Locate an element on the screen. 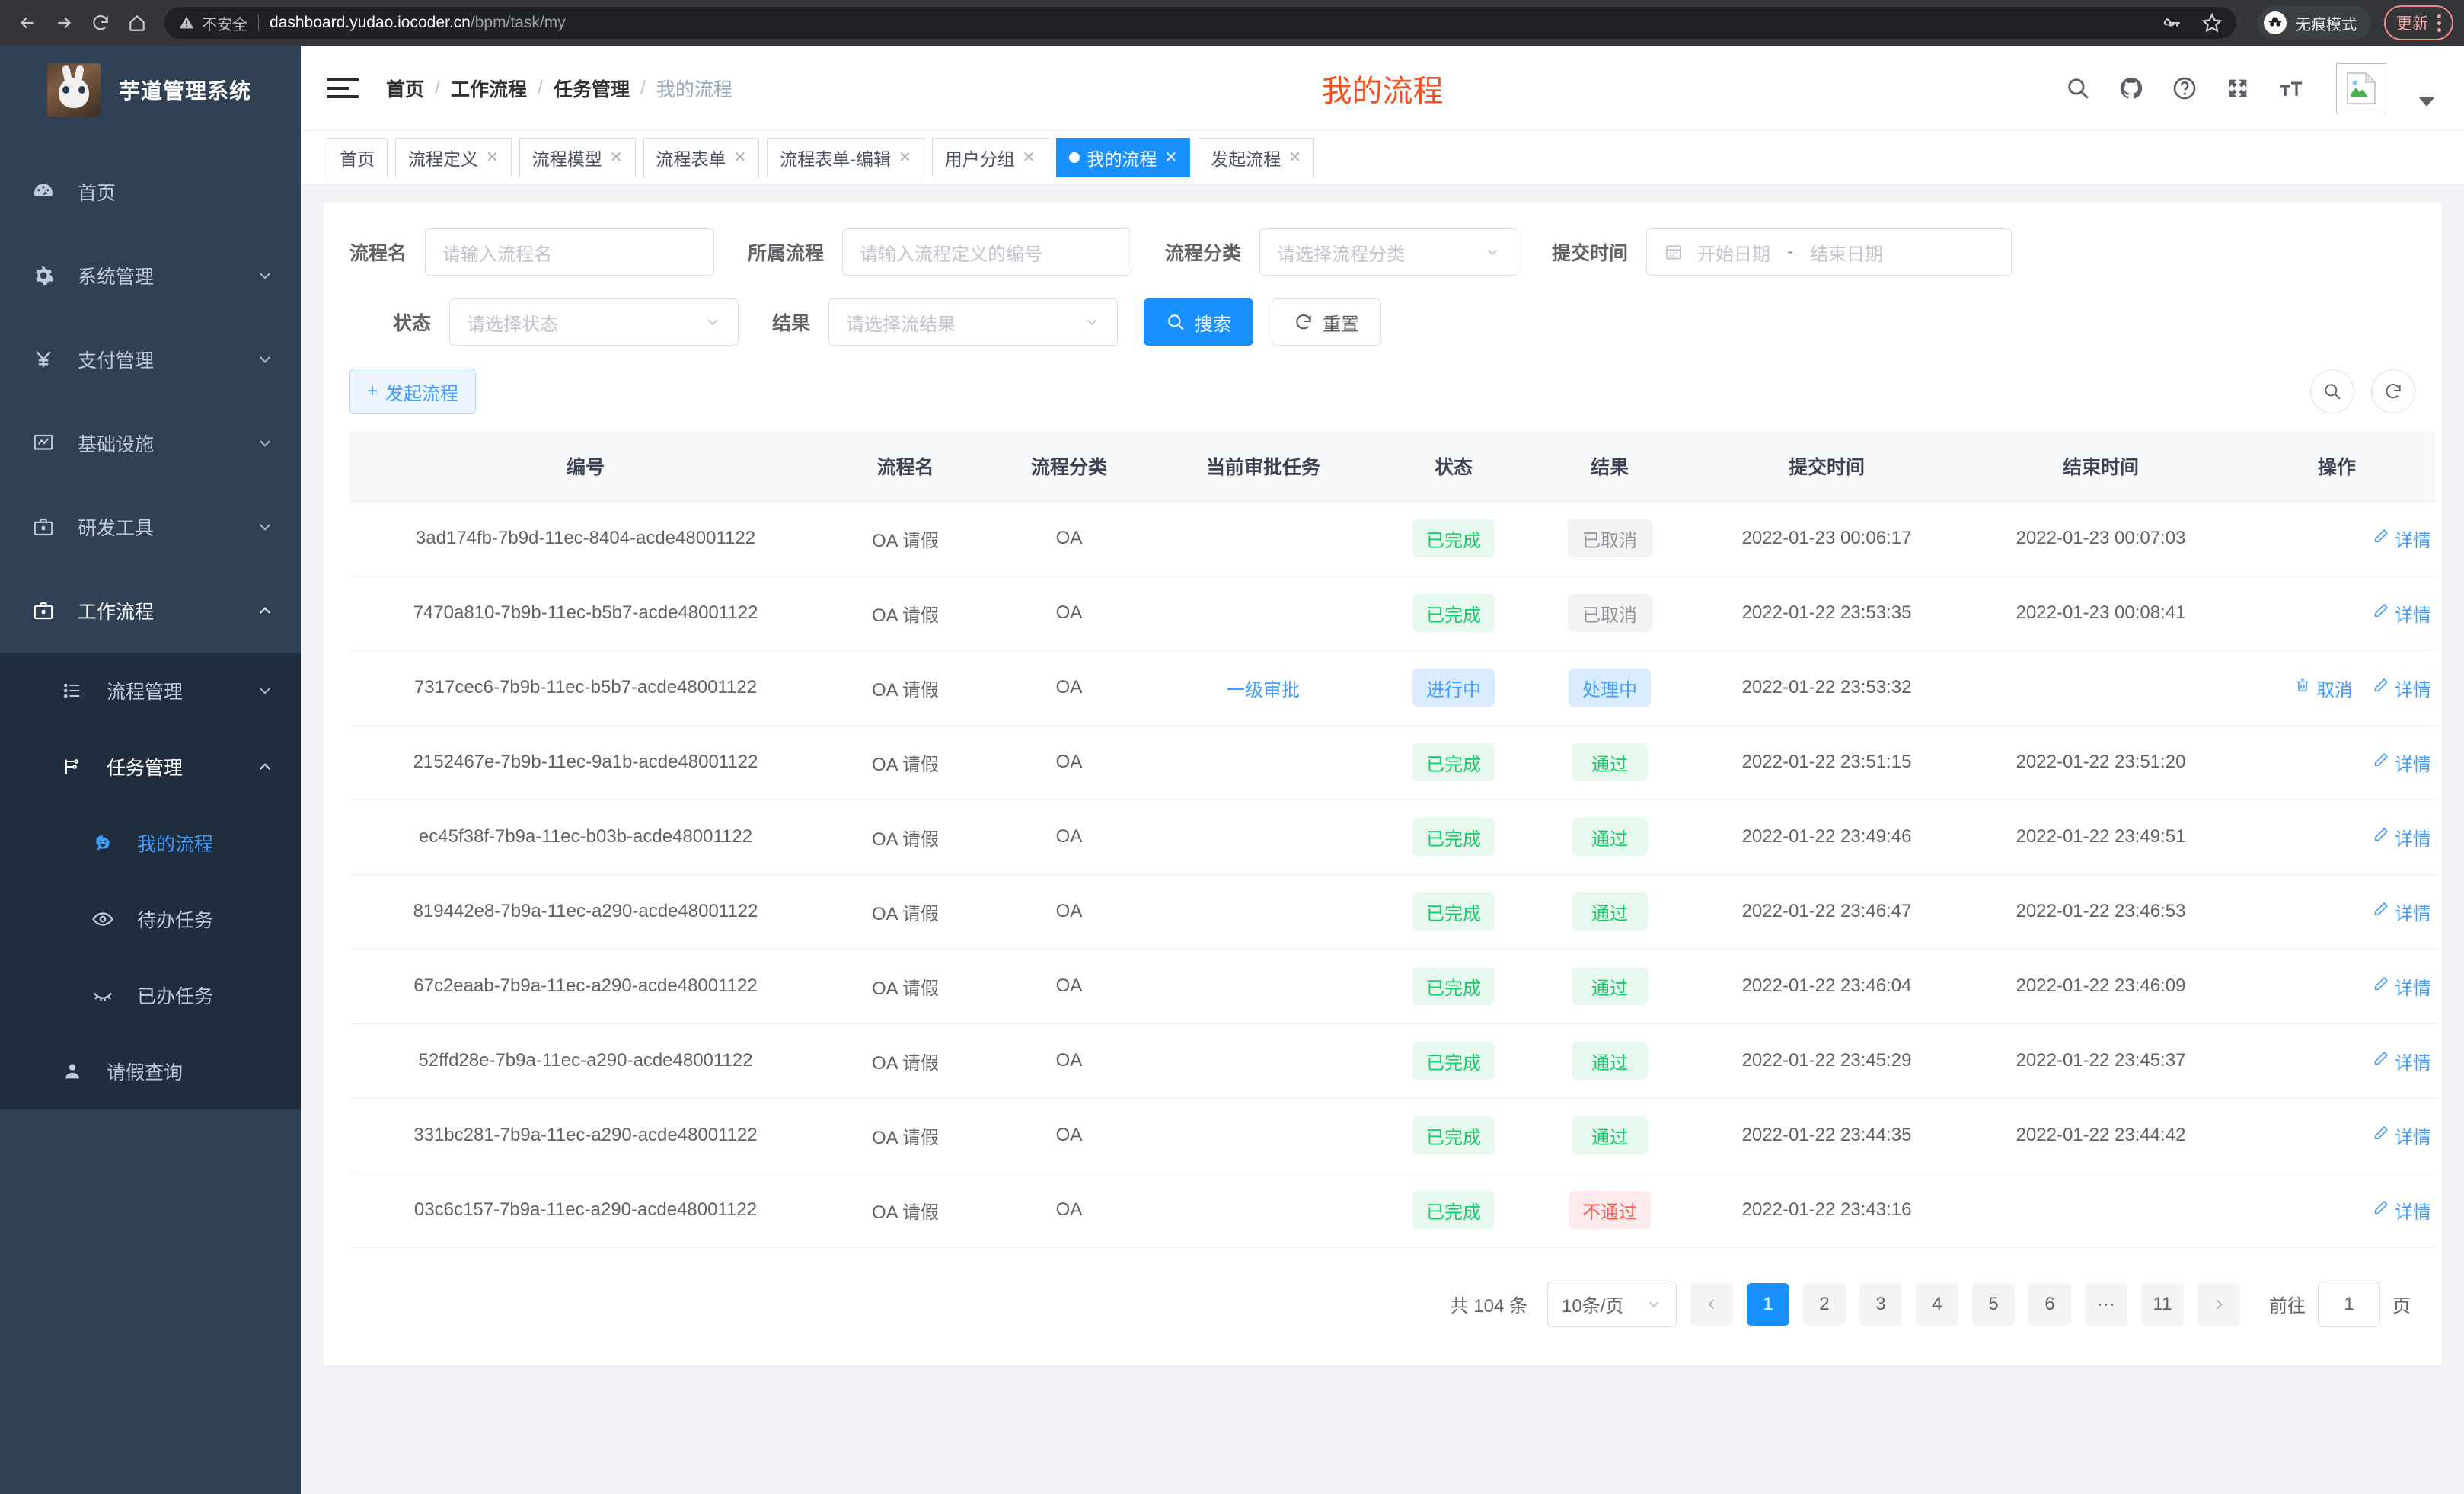  sidebar-item-payment: 支付管理 is located at coordinates (150, 359).